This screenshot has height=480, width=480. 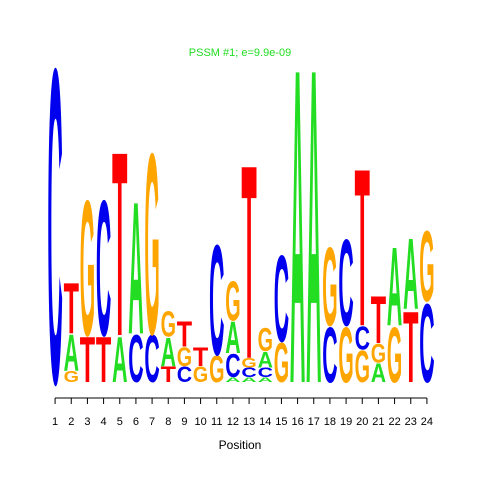 I want to click on x-tick-label: 14, so click(x=265, y=422).